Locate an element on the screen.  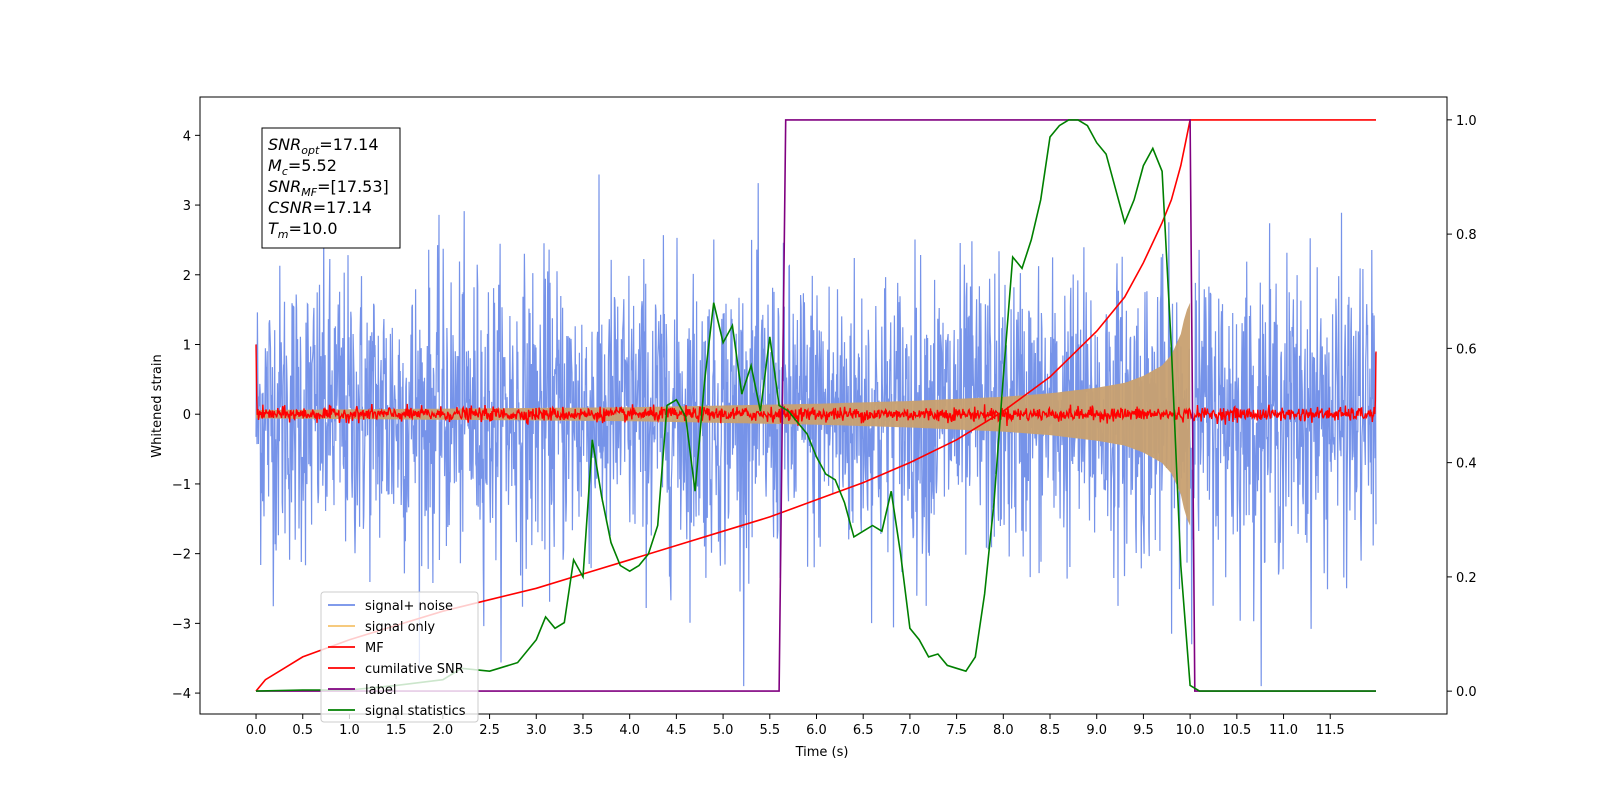
x-tick-label: 4.0 is located at coordinates (629, 730).